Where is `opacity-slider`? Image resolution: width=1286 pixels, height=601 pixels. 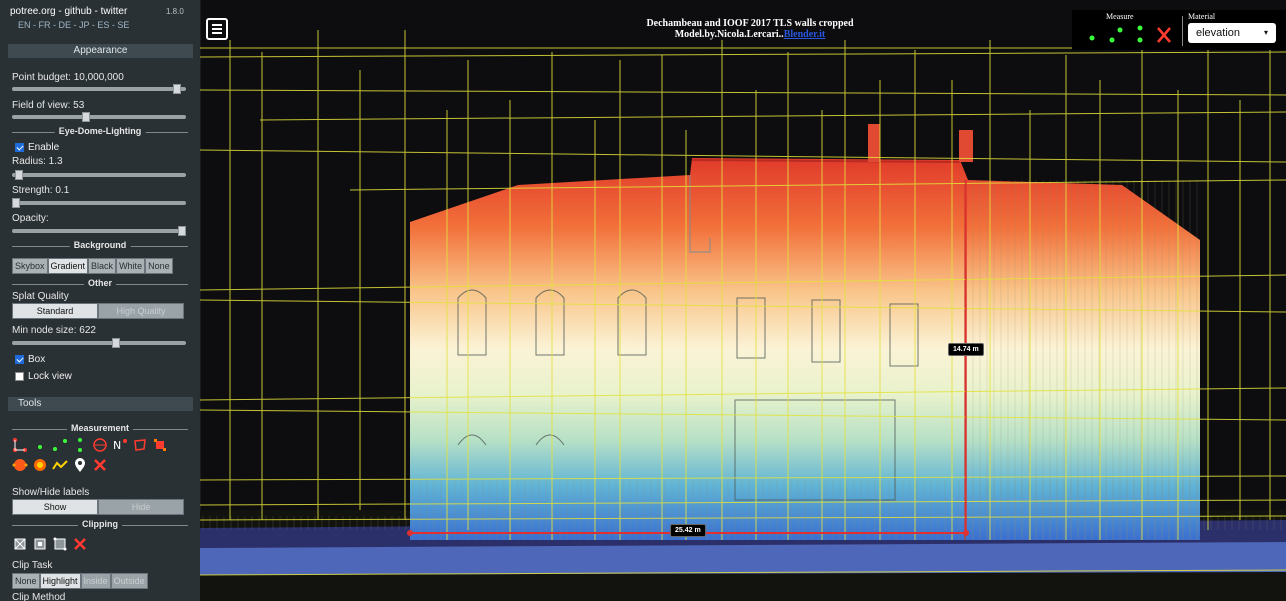
opacity-slider is located at coordinates (99, 231).